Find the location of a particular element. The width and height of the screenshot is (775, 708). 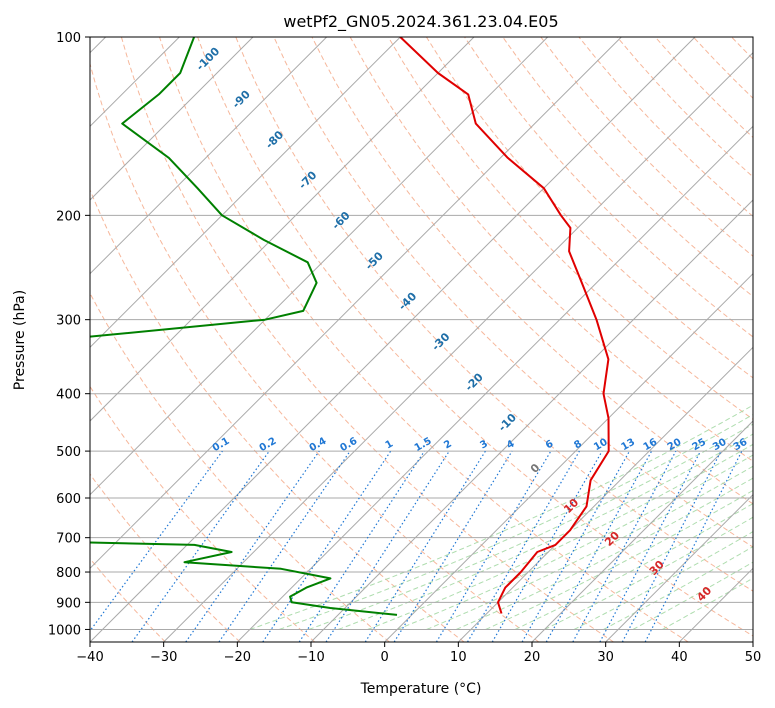

mixing-ratio-label: 6 is located at coordinates (550, 444).